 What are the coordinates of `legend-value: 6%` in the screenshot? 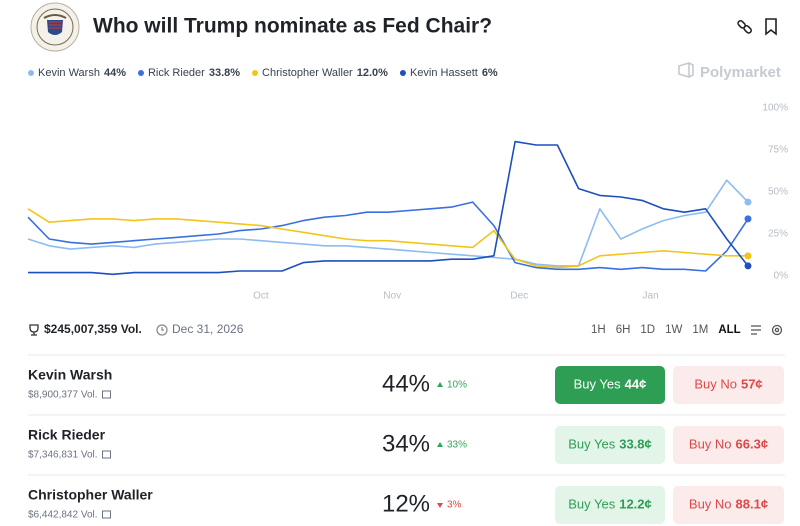 It's located at (490, 73).